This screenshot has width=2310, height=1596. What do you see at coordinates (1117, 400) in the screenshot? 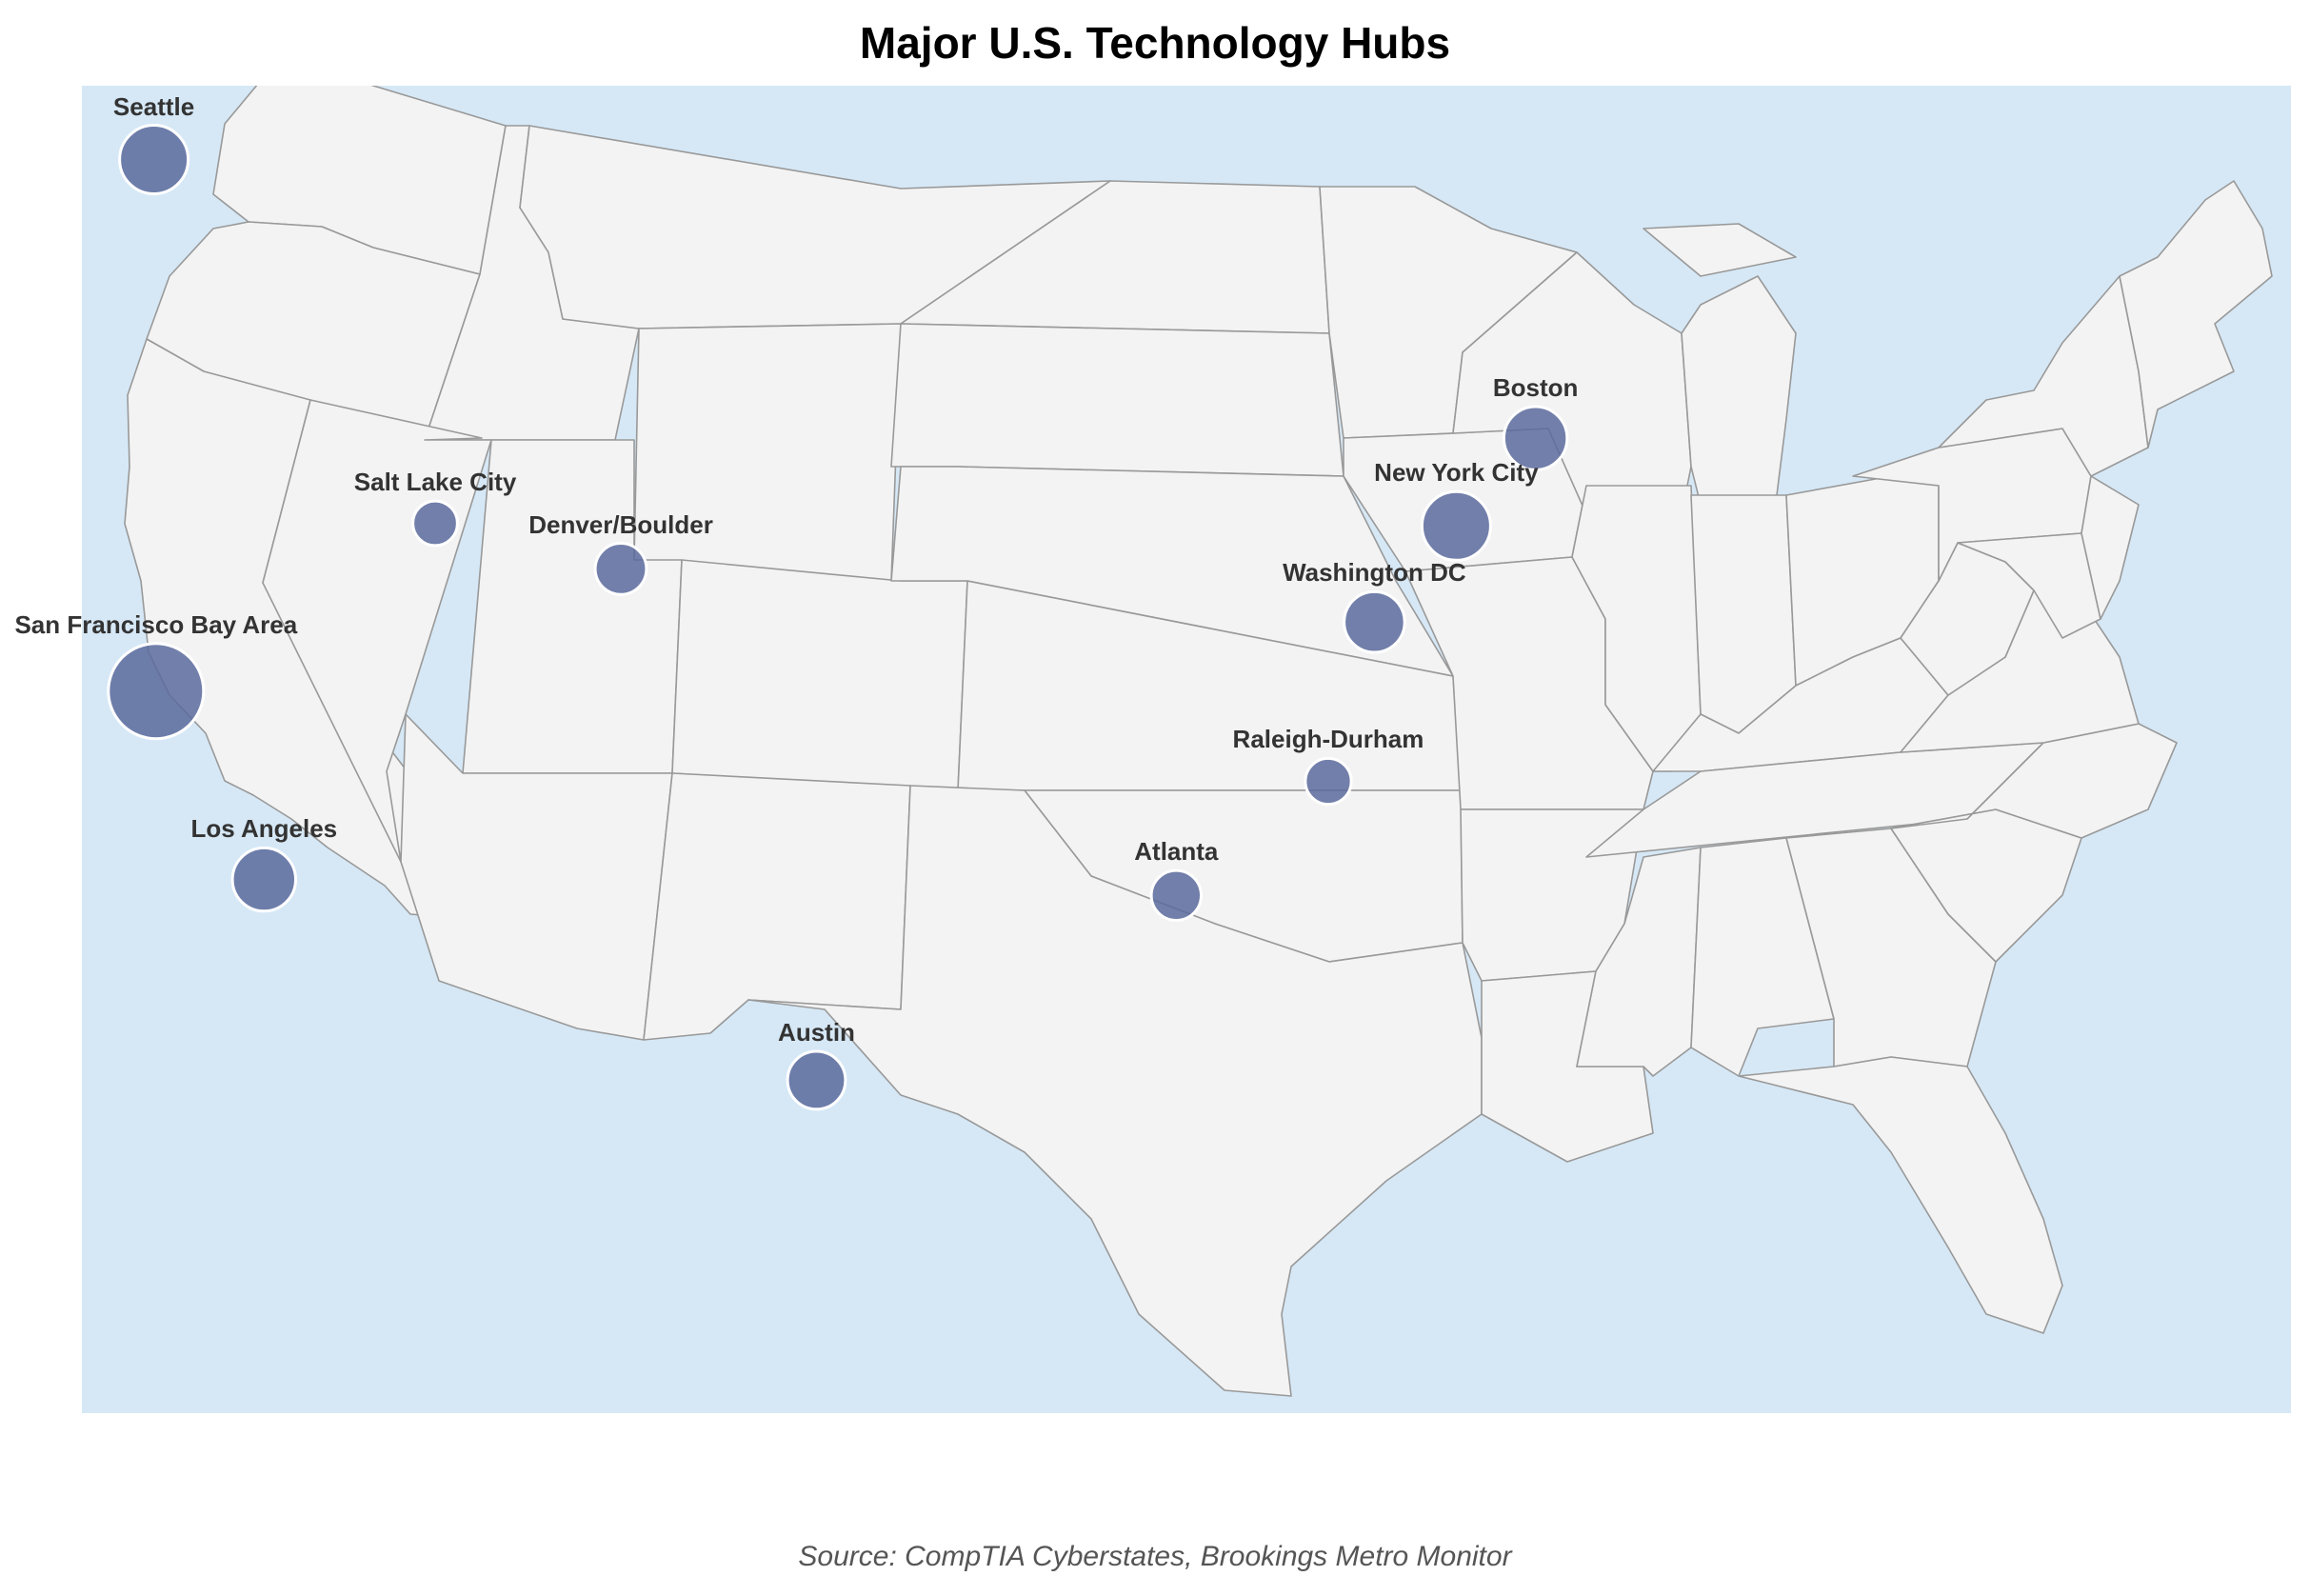
I see `south-dakota-state` at bounding box center [1117, 400].